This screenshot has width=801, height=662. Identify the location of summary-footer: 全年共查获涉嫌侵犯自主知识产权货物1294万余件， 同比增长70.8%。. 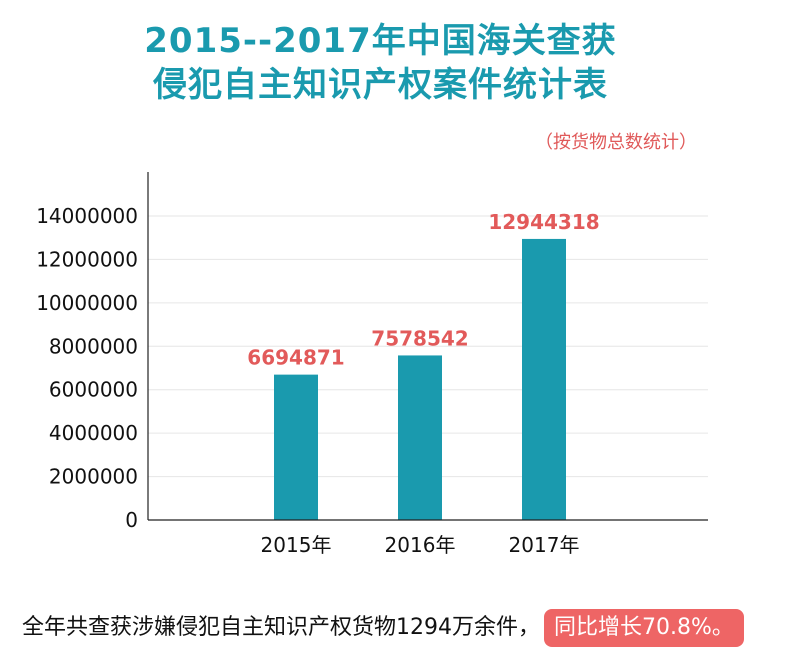
(383, 628).